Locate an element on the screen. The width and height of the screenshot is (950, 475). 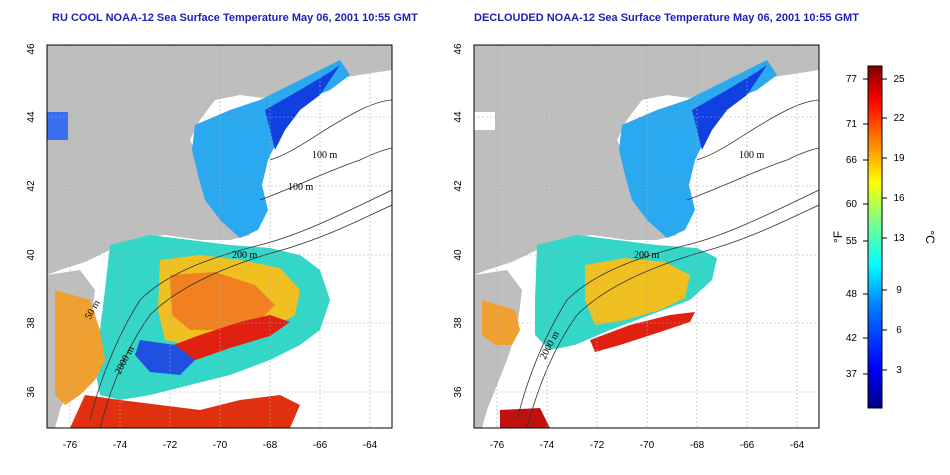
left-x-tick: -74 is located at coordinates (120, 445).